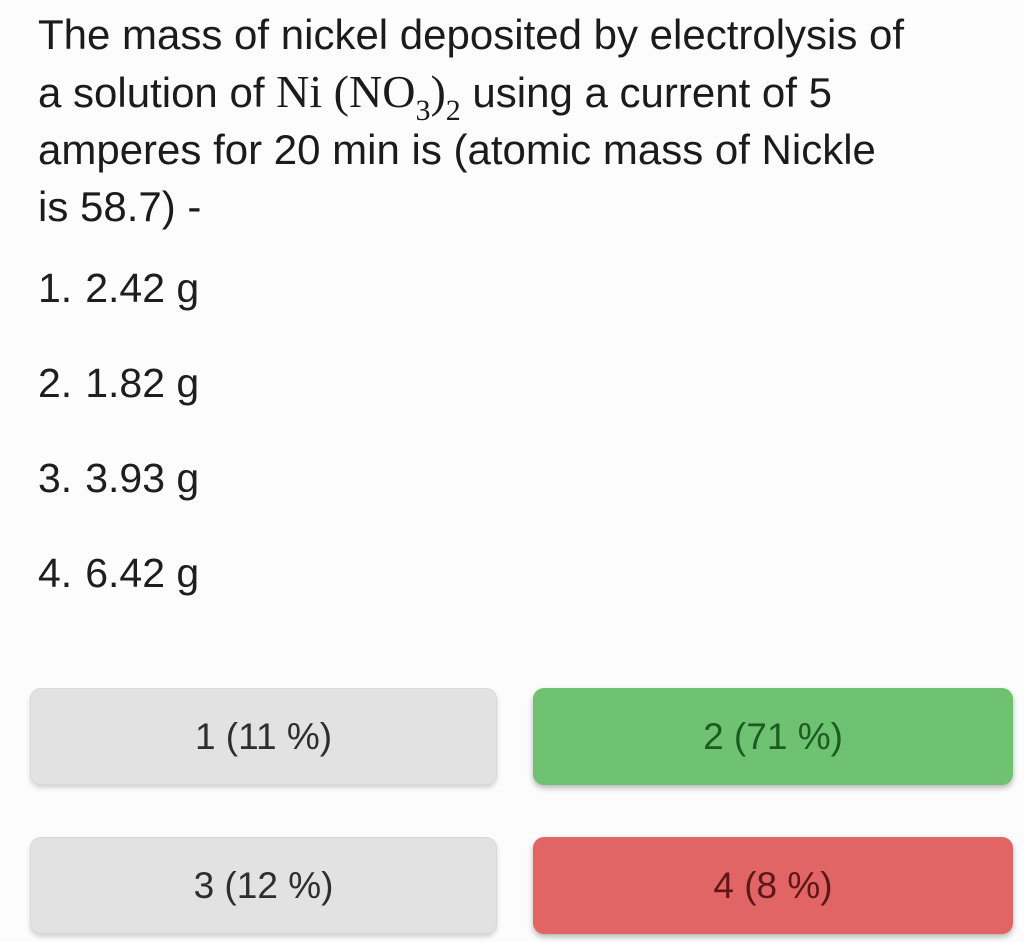  Describe the element at coordinates (453, 110) in the screenshot. I see `formula-subscript-2: 2` at that location.